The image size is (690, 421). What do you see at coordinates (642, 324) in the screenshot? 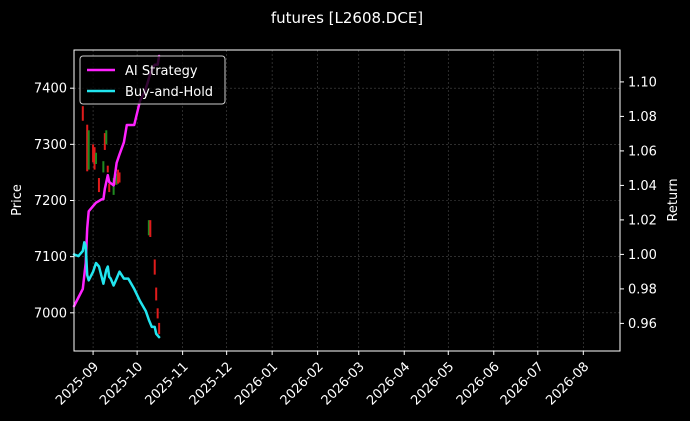
I see `y2-tick-label: 0.96` at bounding box center [642, 324].